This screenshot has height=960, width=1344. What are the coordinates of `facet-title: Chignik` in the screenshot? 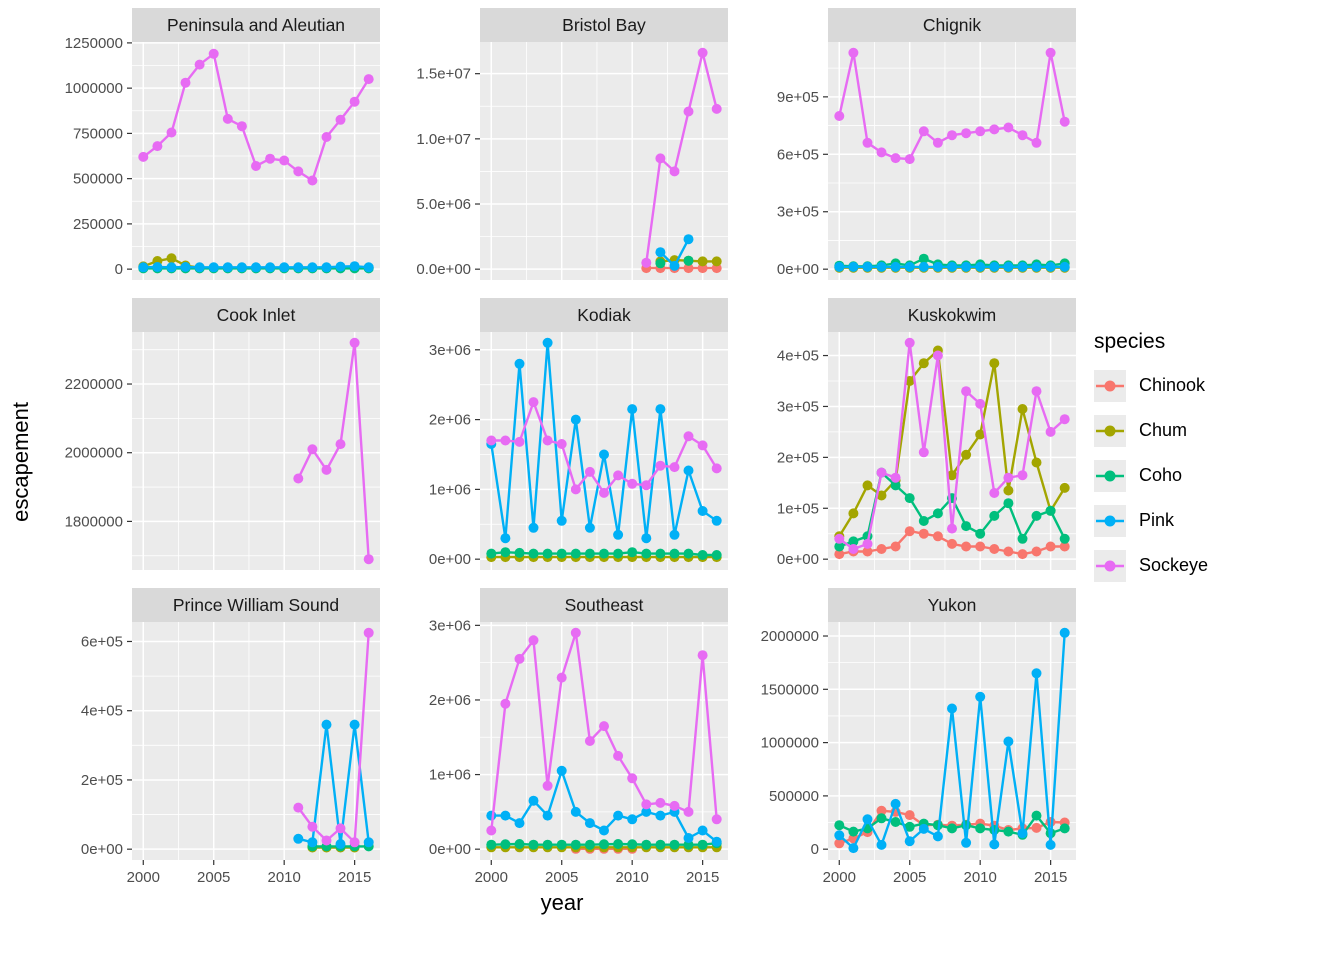 It's located at (952, 25).